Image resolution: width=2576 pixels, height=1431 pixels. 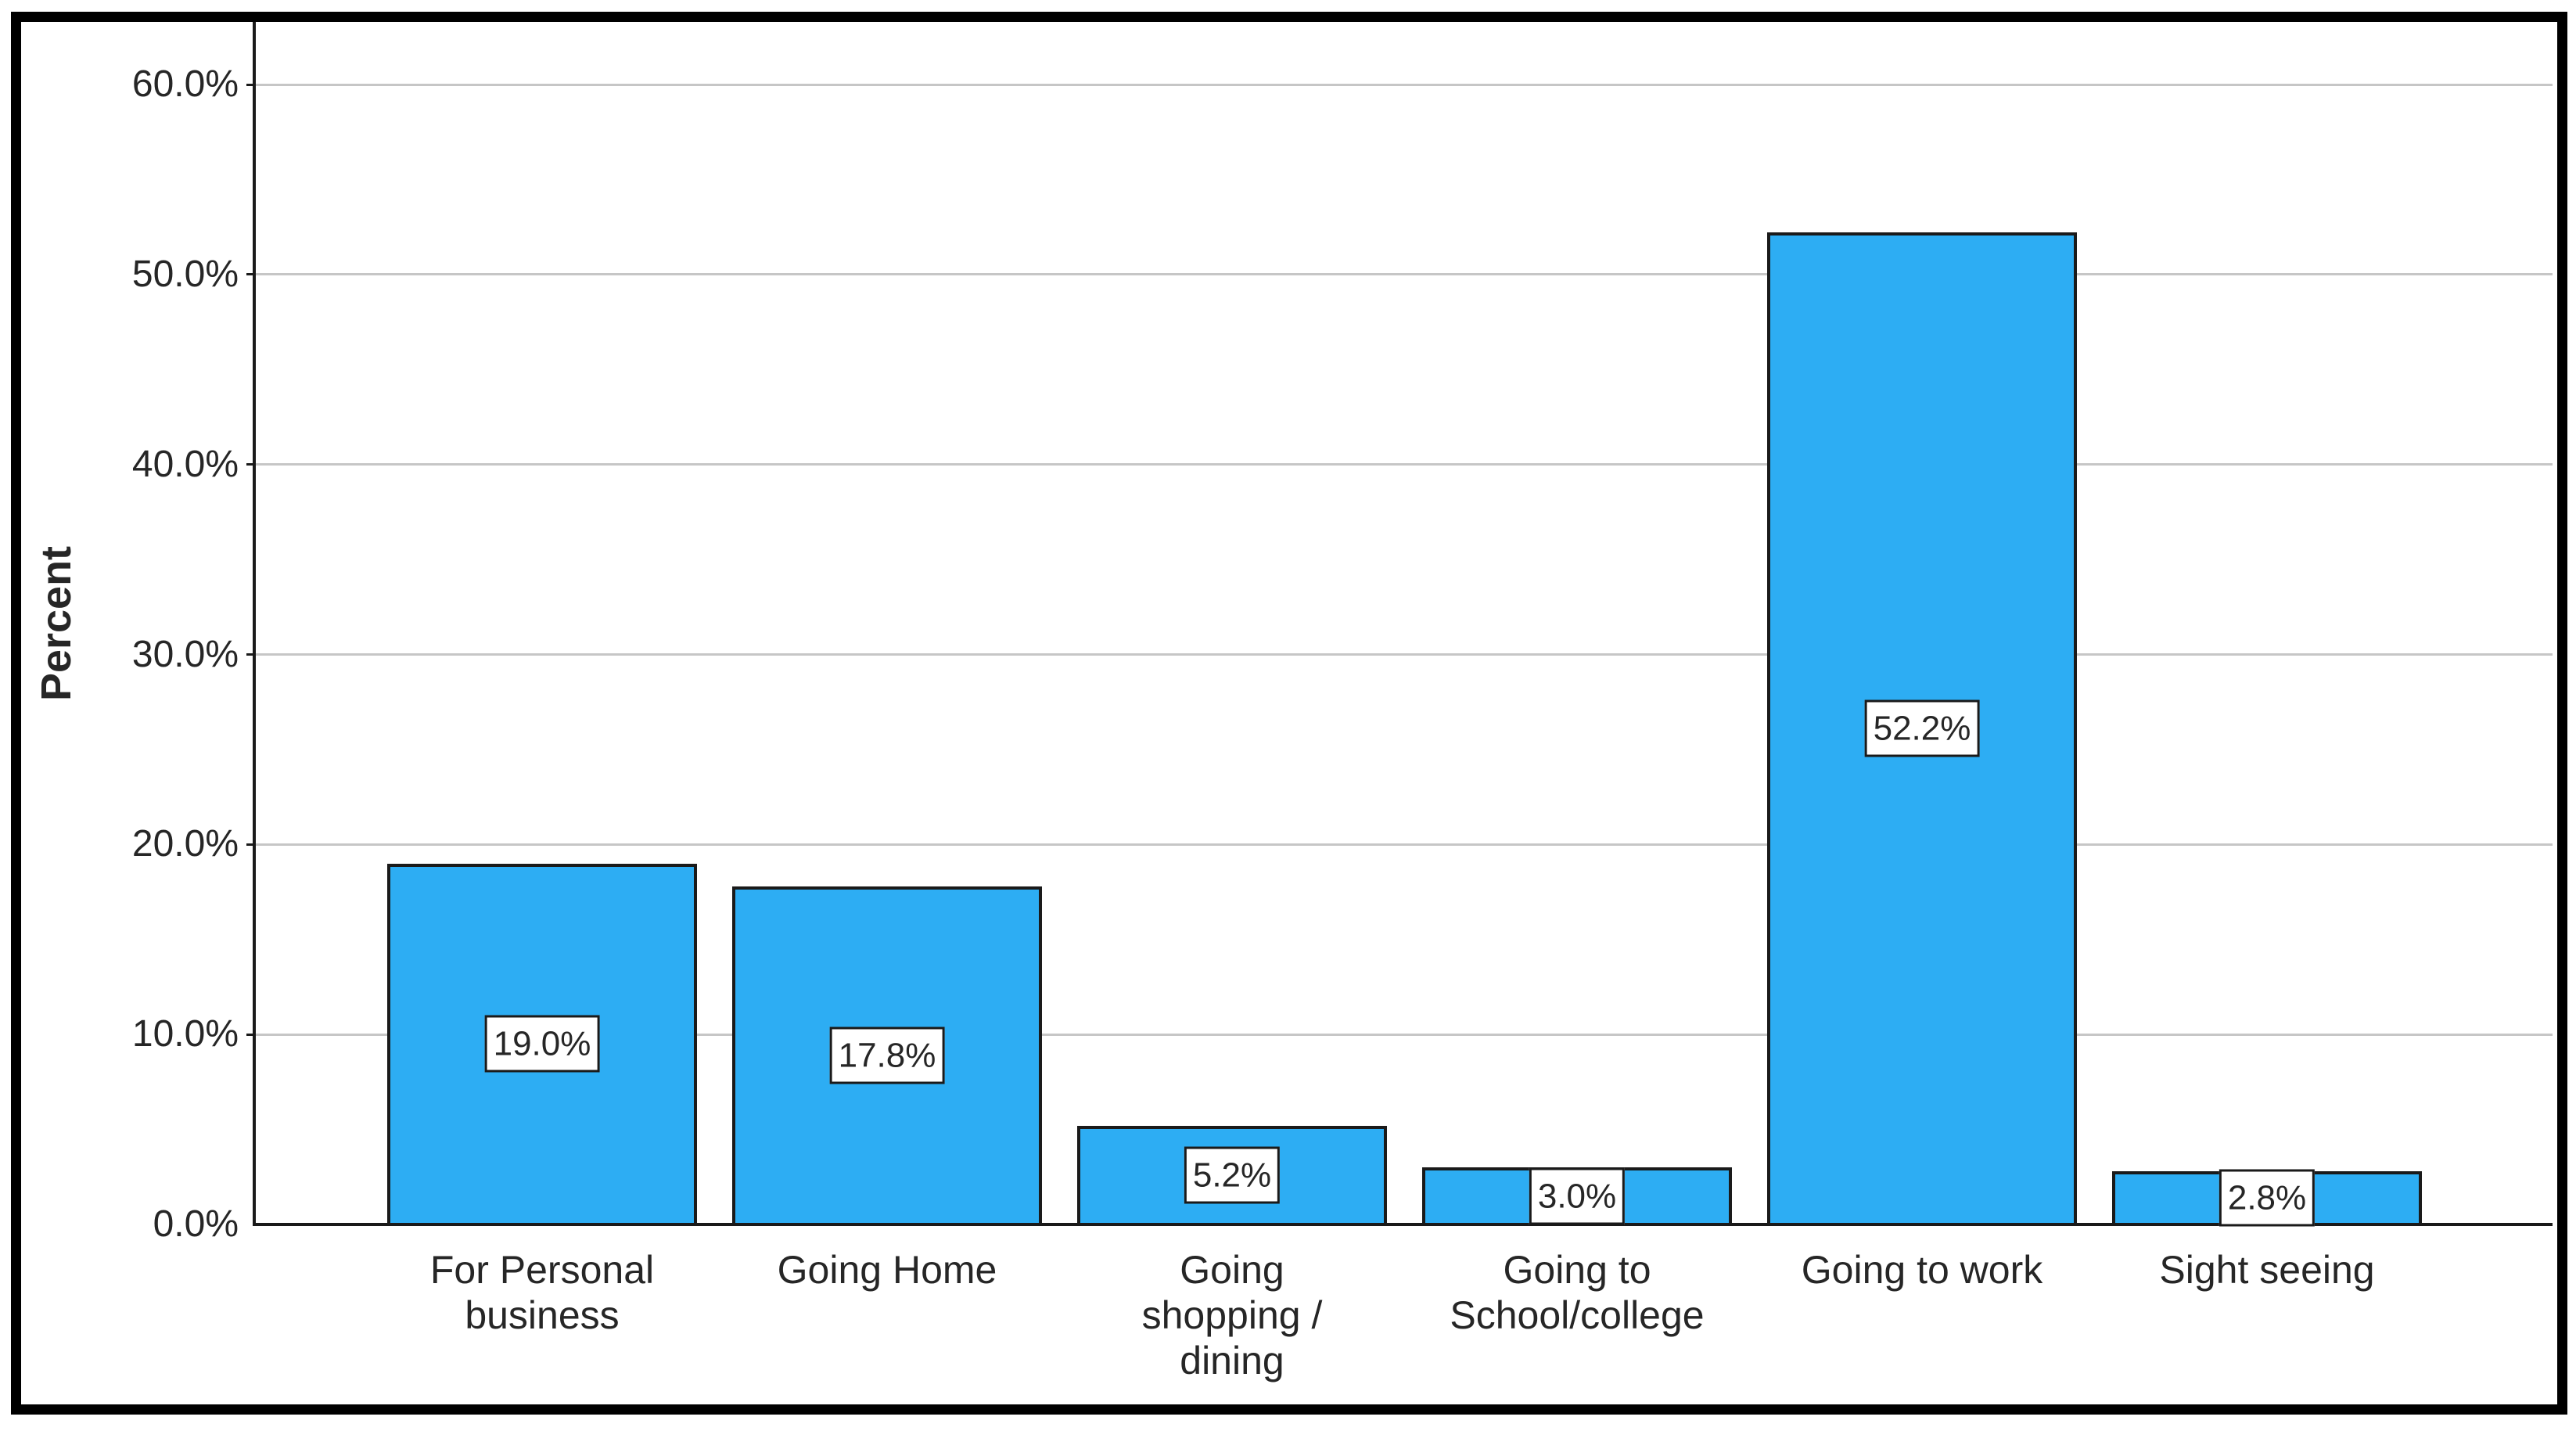 What do you see at coordinates (887, 1055) in the screenshot?
I see `bar-value-label: 17.8%` at bounding box center [887, 1055].